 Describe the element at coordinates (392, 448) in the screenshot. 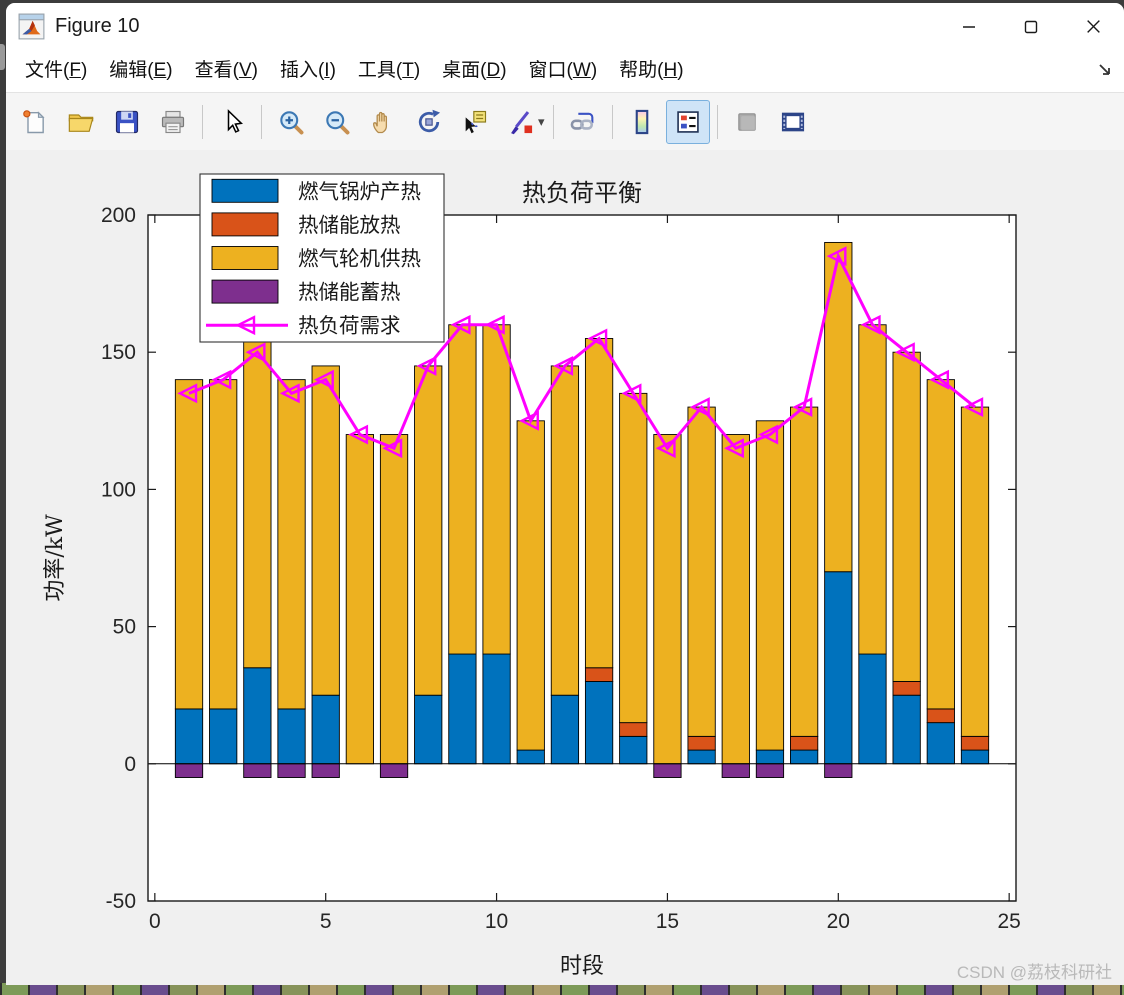

I see `demand-marker-h7` at that location.